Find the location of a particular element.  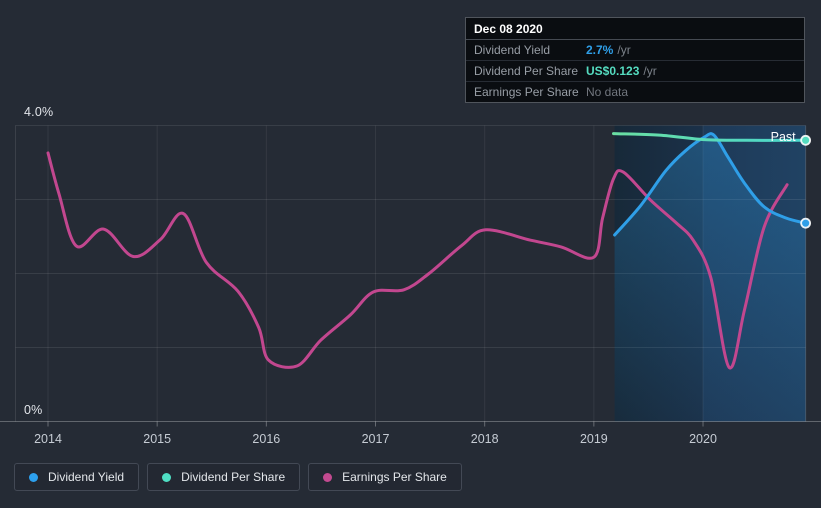

tooltip-row-dividend-per-share: Dividend Per Share US$0.123 /yr is located at coordinates (635, 71).